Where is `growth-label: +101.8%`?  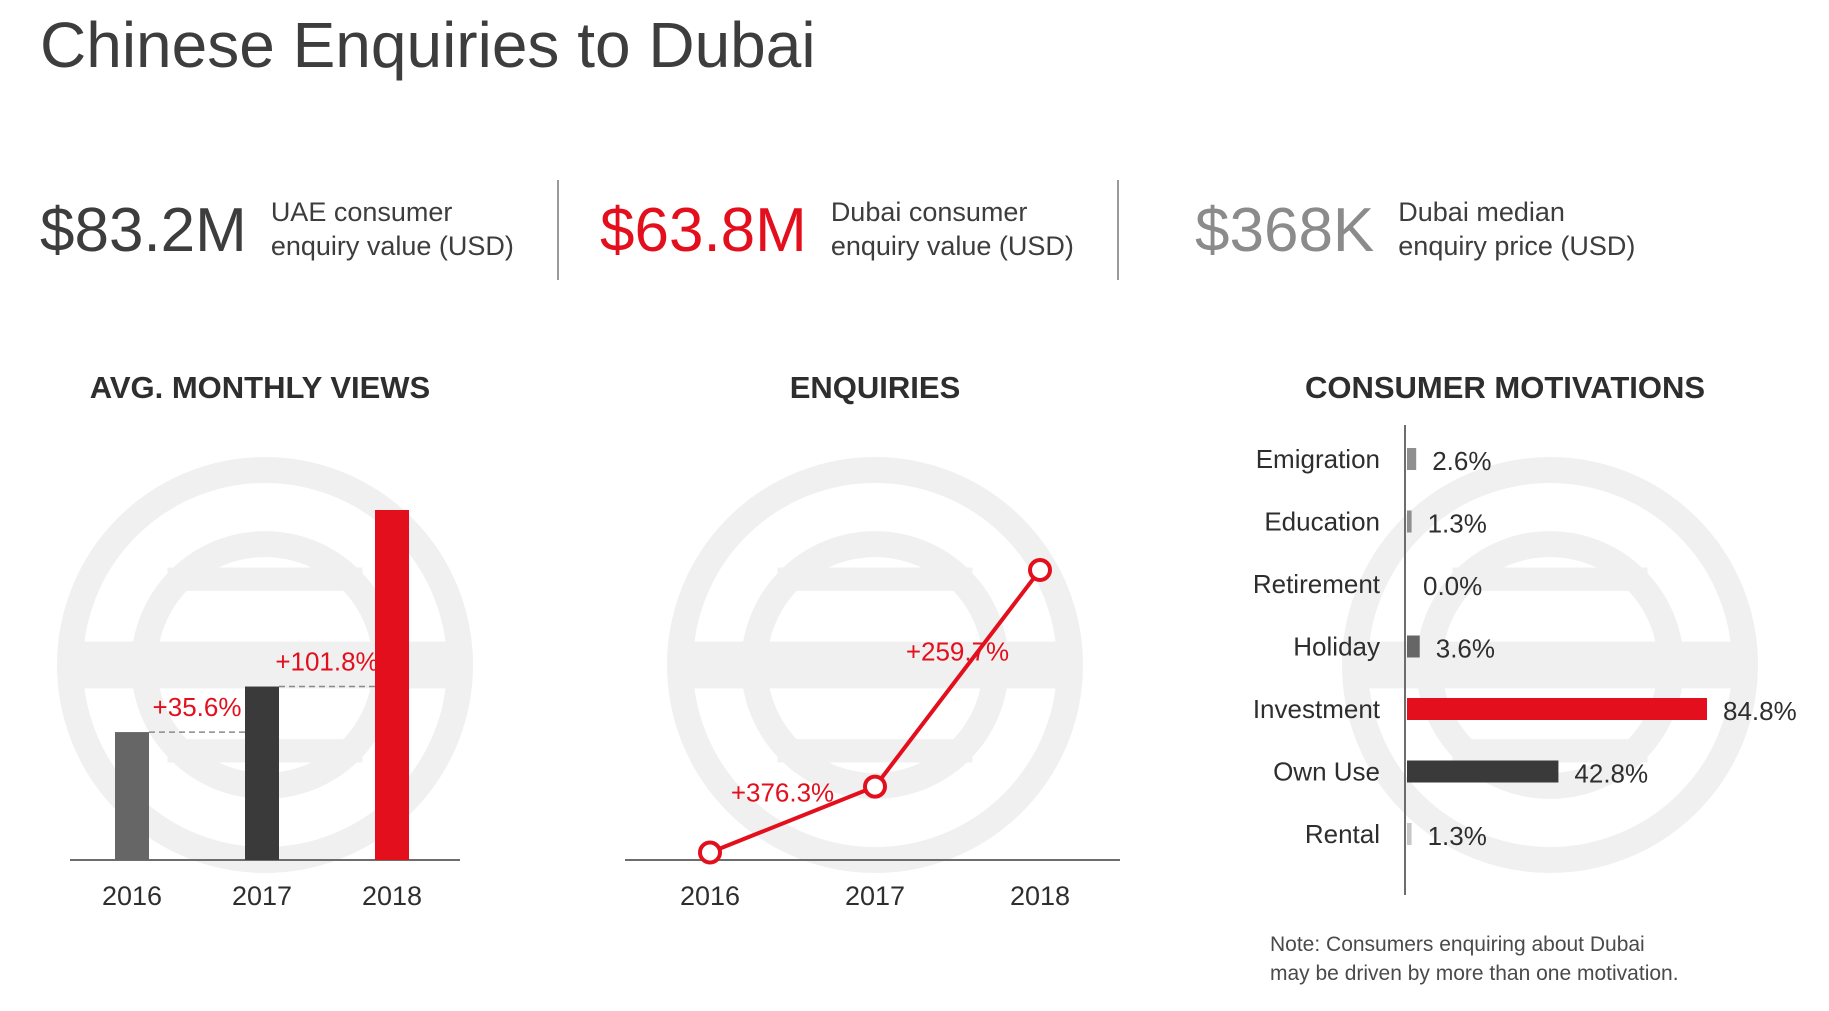
growth-label: +101.8% is located at coordinates (326, 662).